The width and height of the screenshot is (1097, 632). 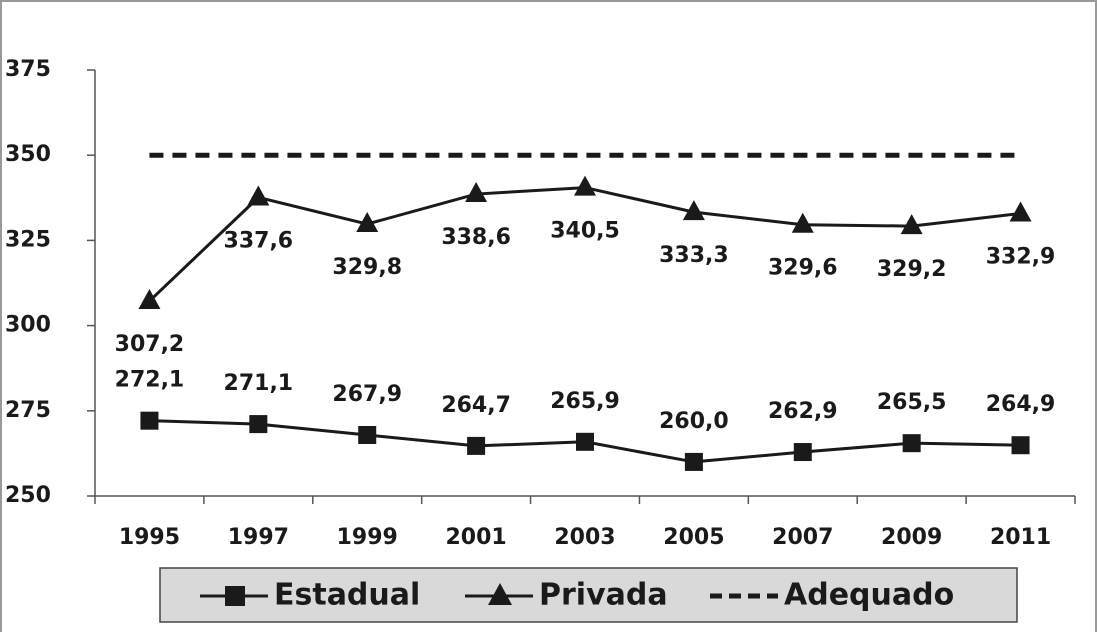 I want to click on data-label: 337,6, so click(x=259, y=240).